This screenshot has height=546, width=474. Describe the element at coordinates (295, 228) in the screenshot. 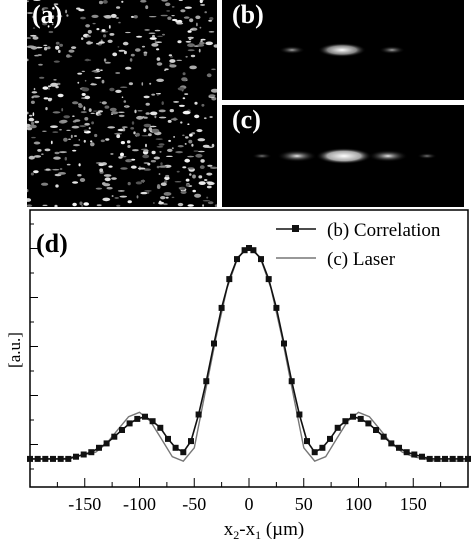

I see `legend-marker-correlation` at that location.